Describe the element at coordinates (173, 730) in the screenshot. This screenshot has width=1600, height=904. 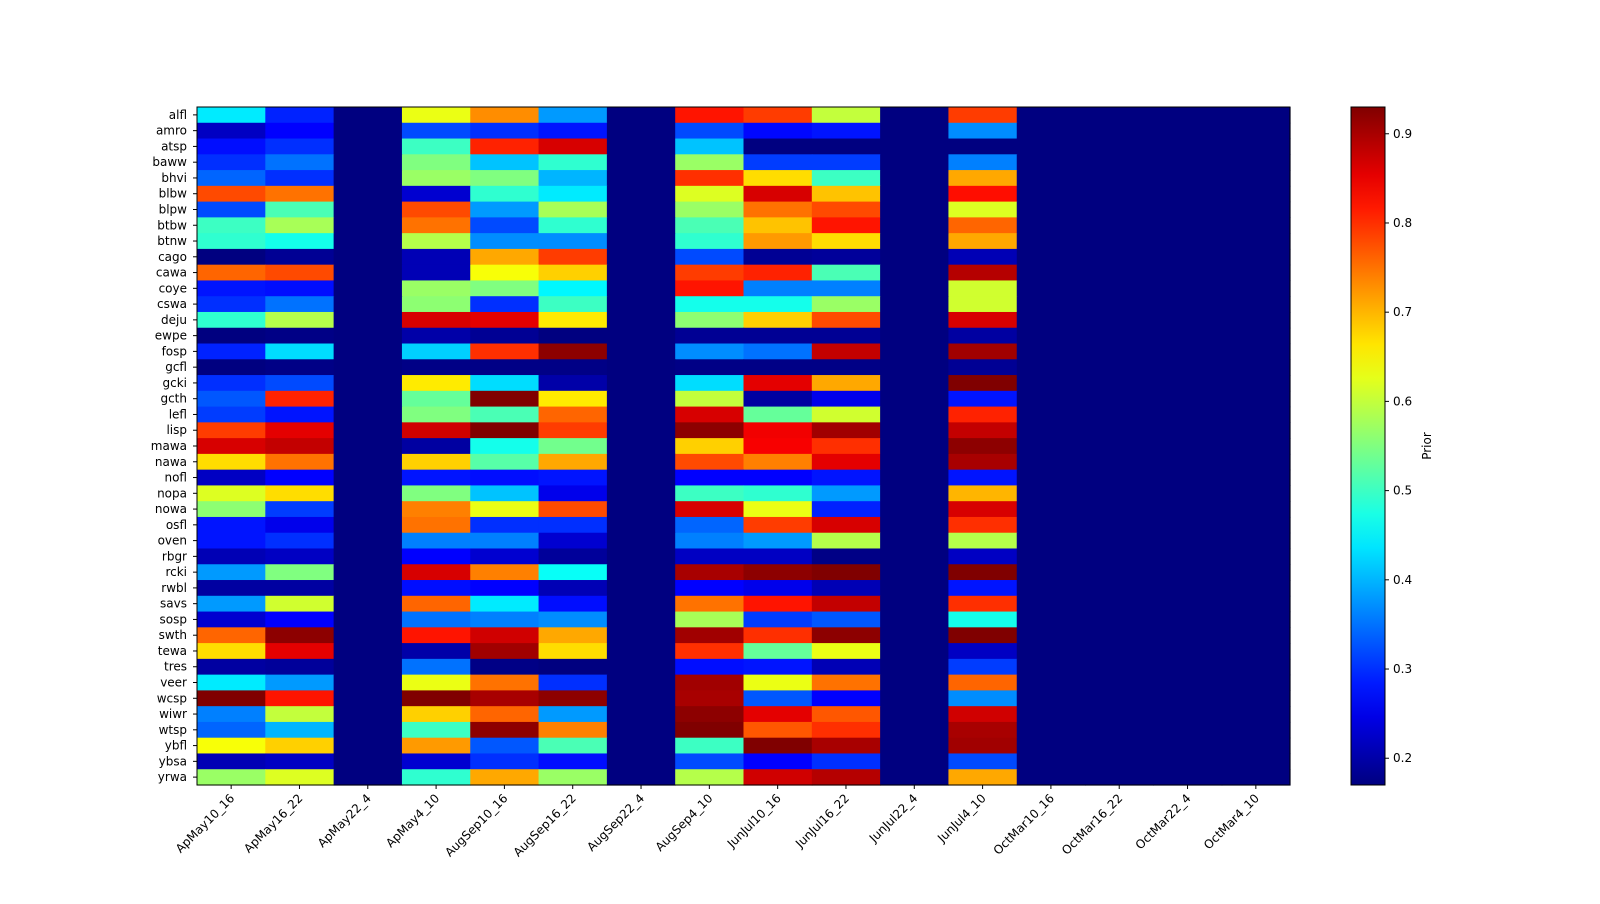
I see `y-tick-label: wtsp` at that location.